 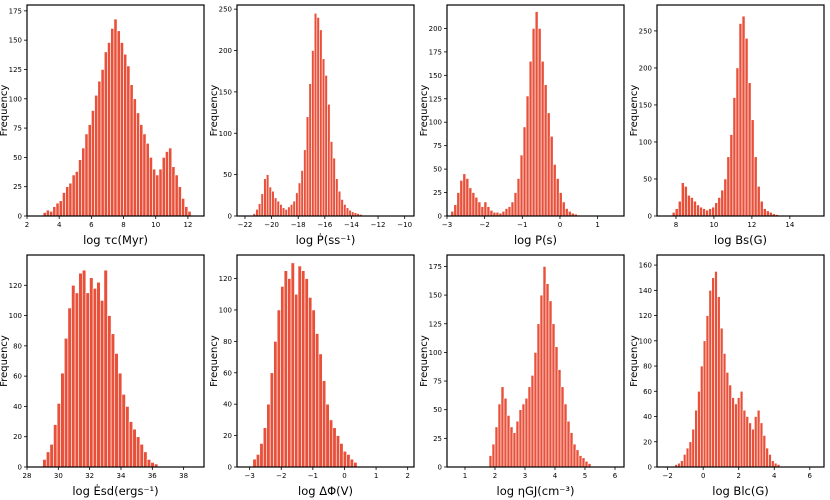 I want to click on x-tick-label: 32, so click(x=89, y=476).